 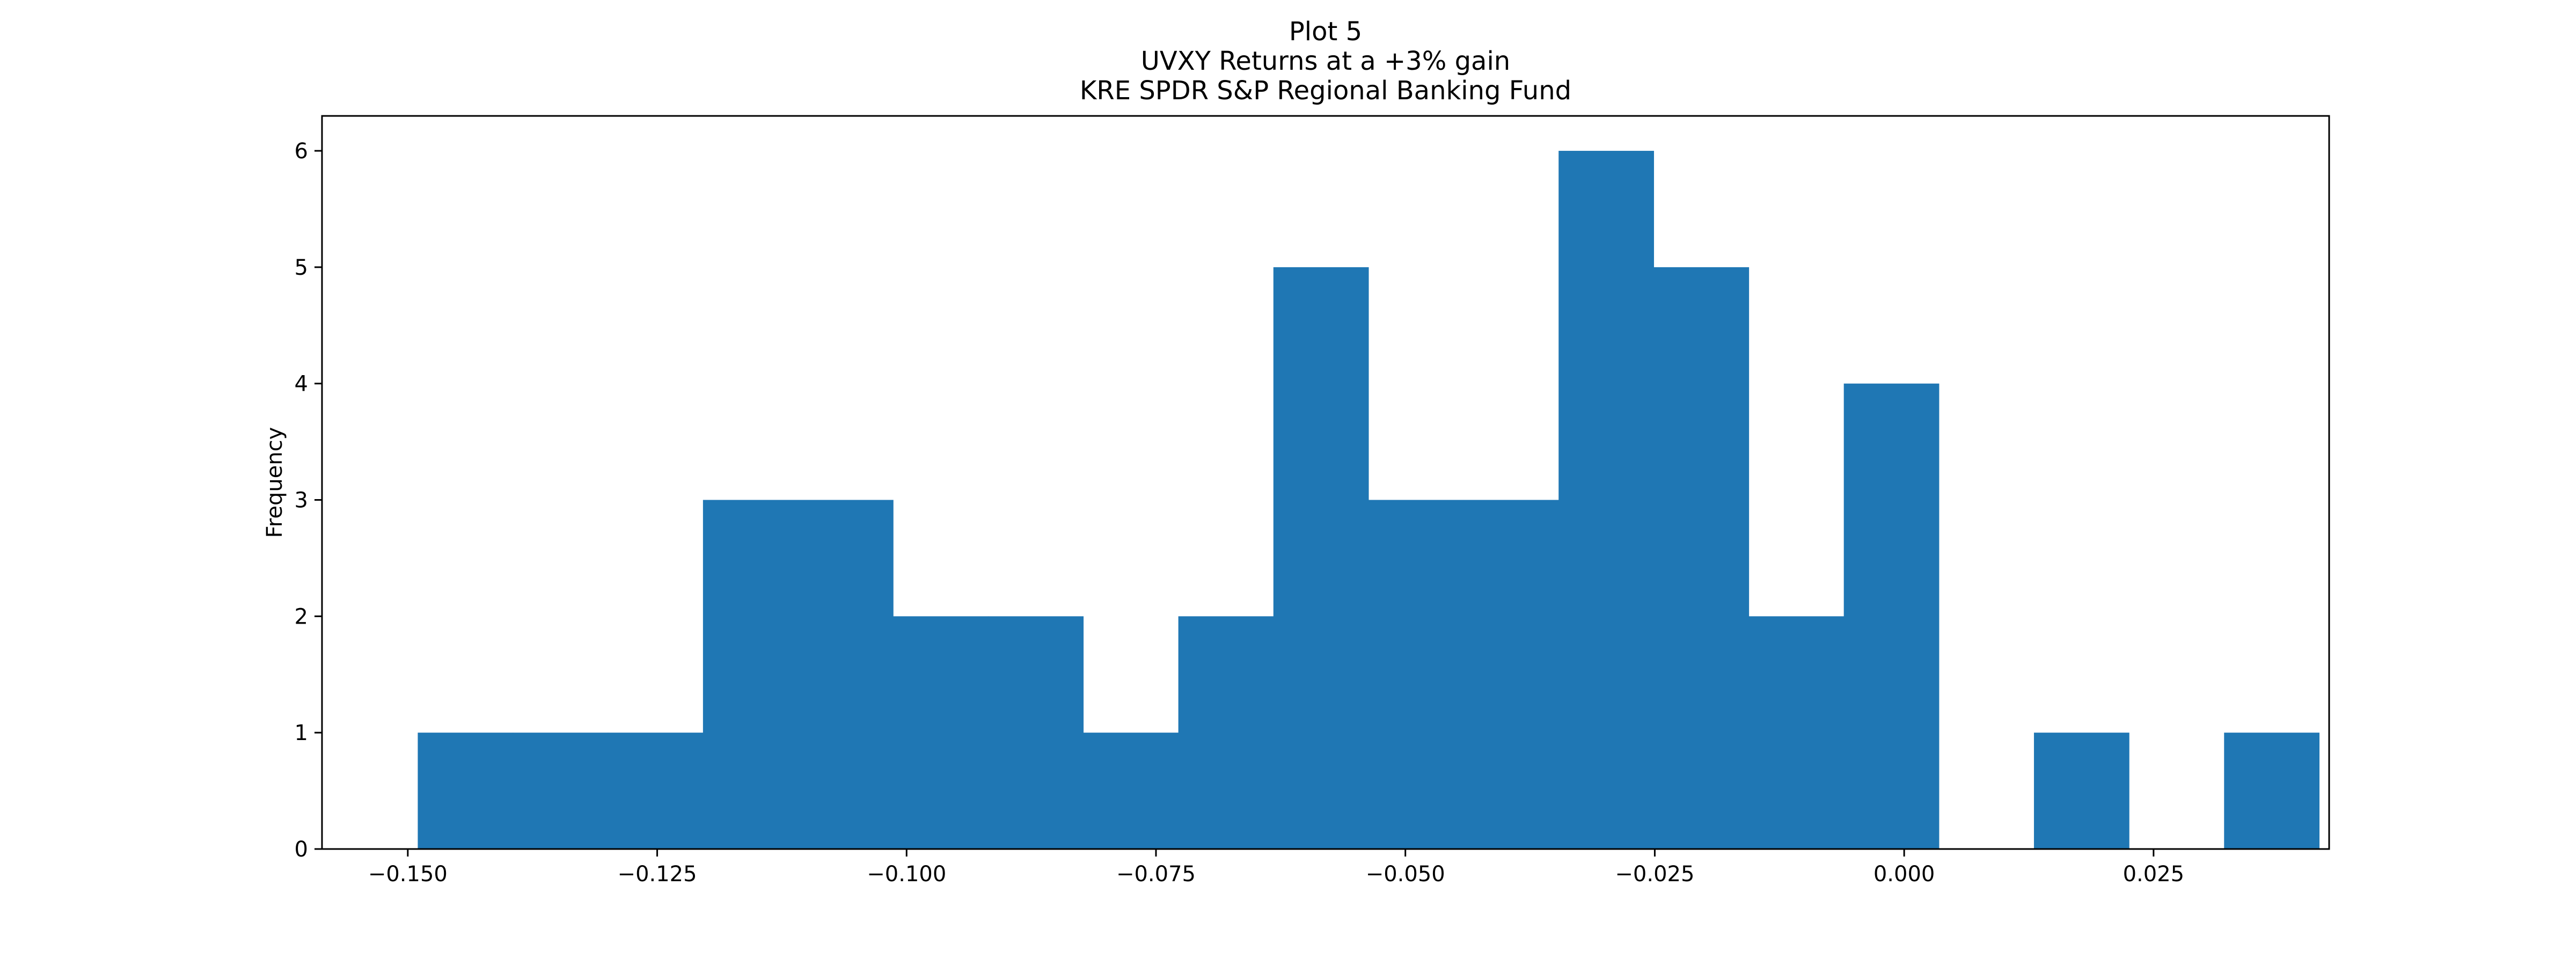 What do you see at coordinates (301, 616) in the screenshot?
I see `y-tick-label: 2` at bounding box center [301, 616].